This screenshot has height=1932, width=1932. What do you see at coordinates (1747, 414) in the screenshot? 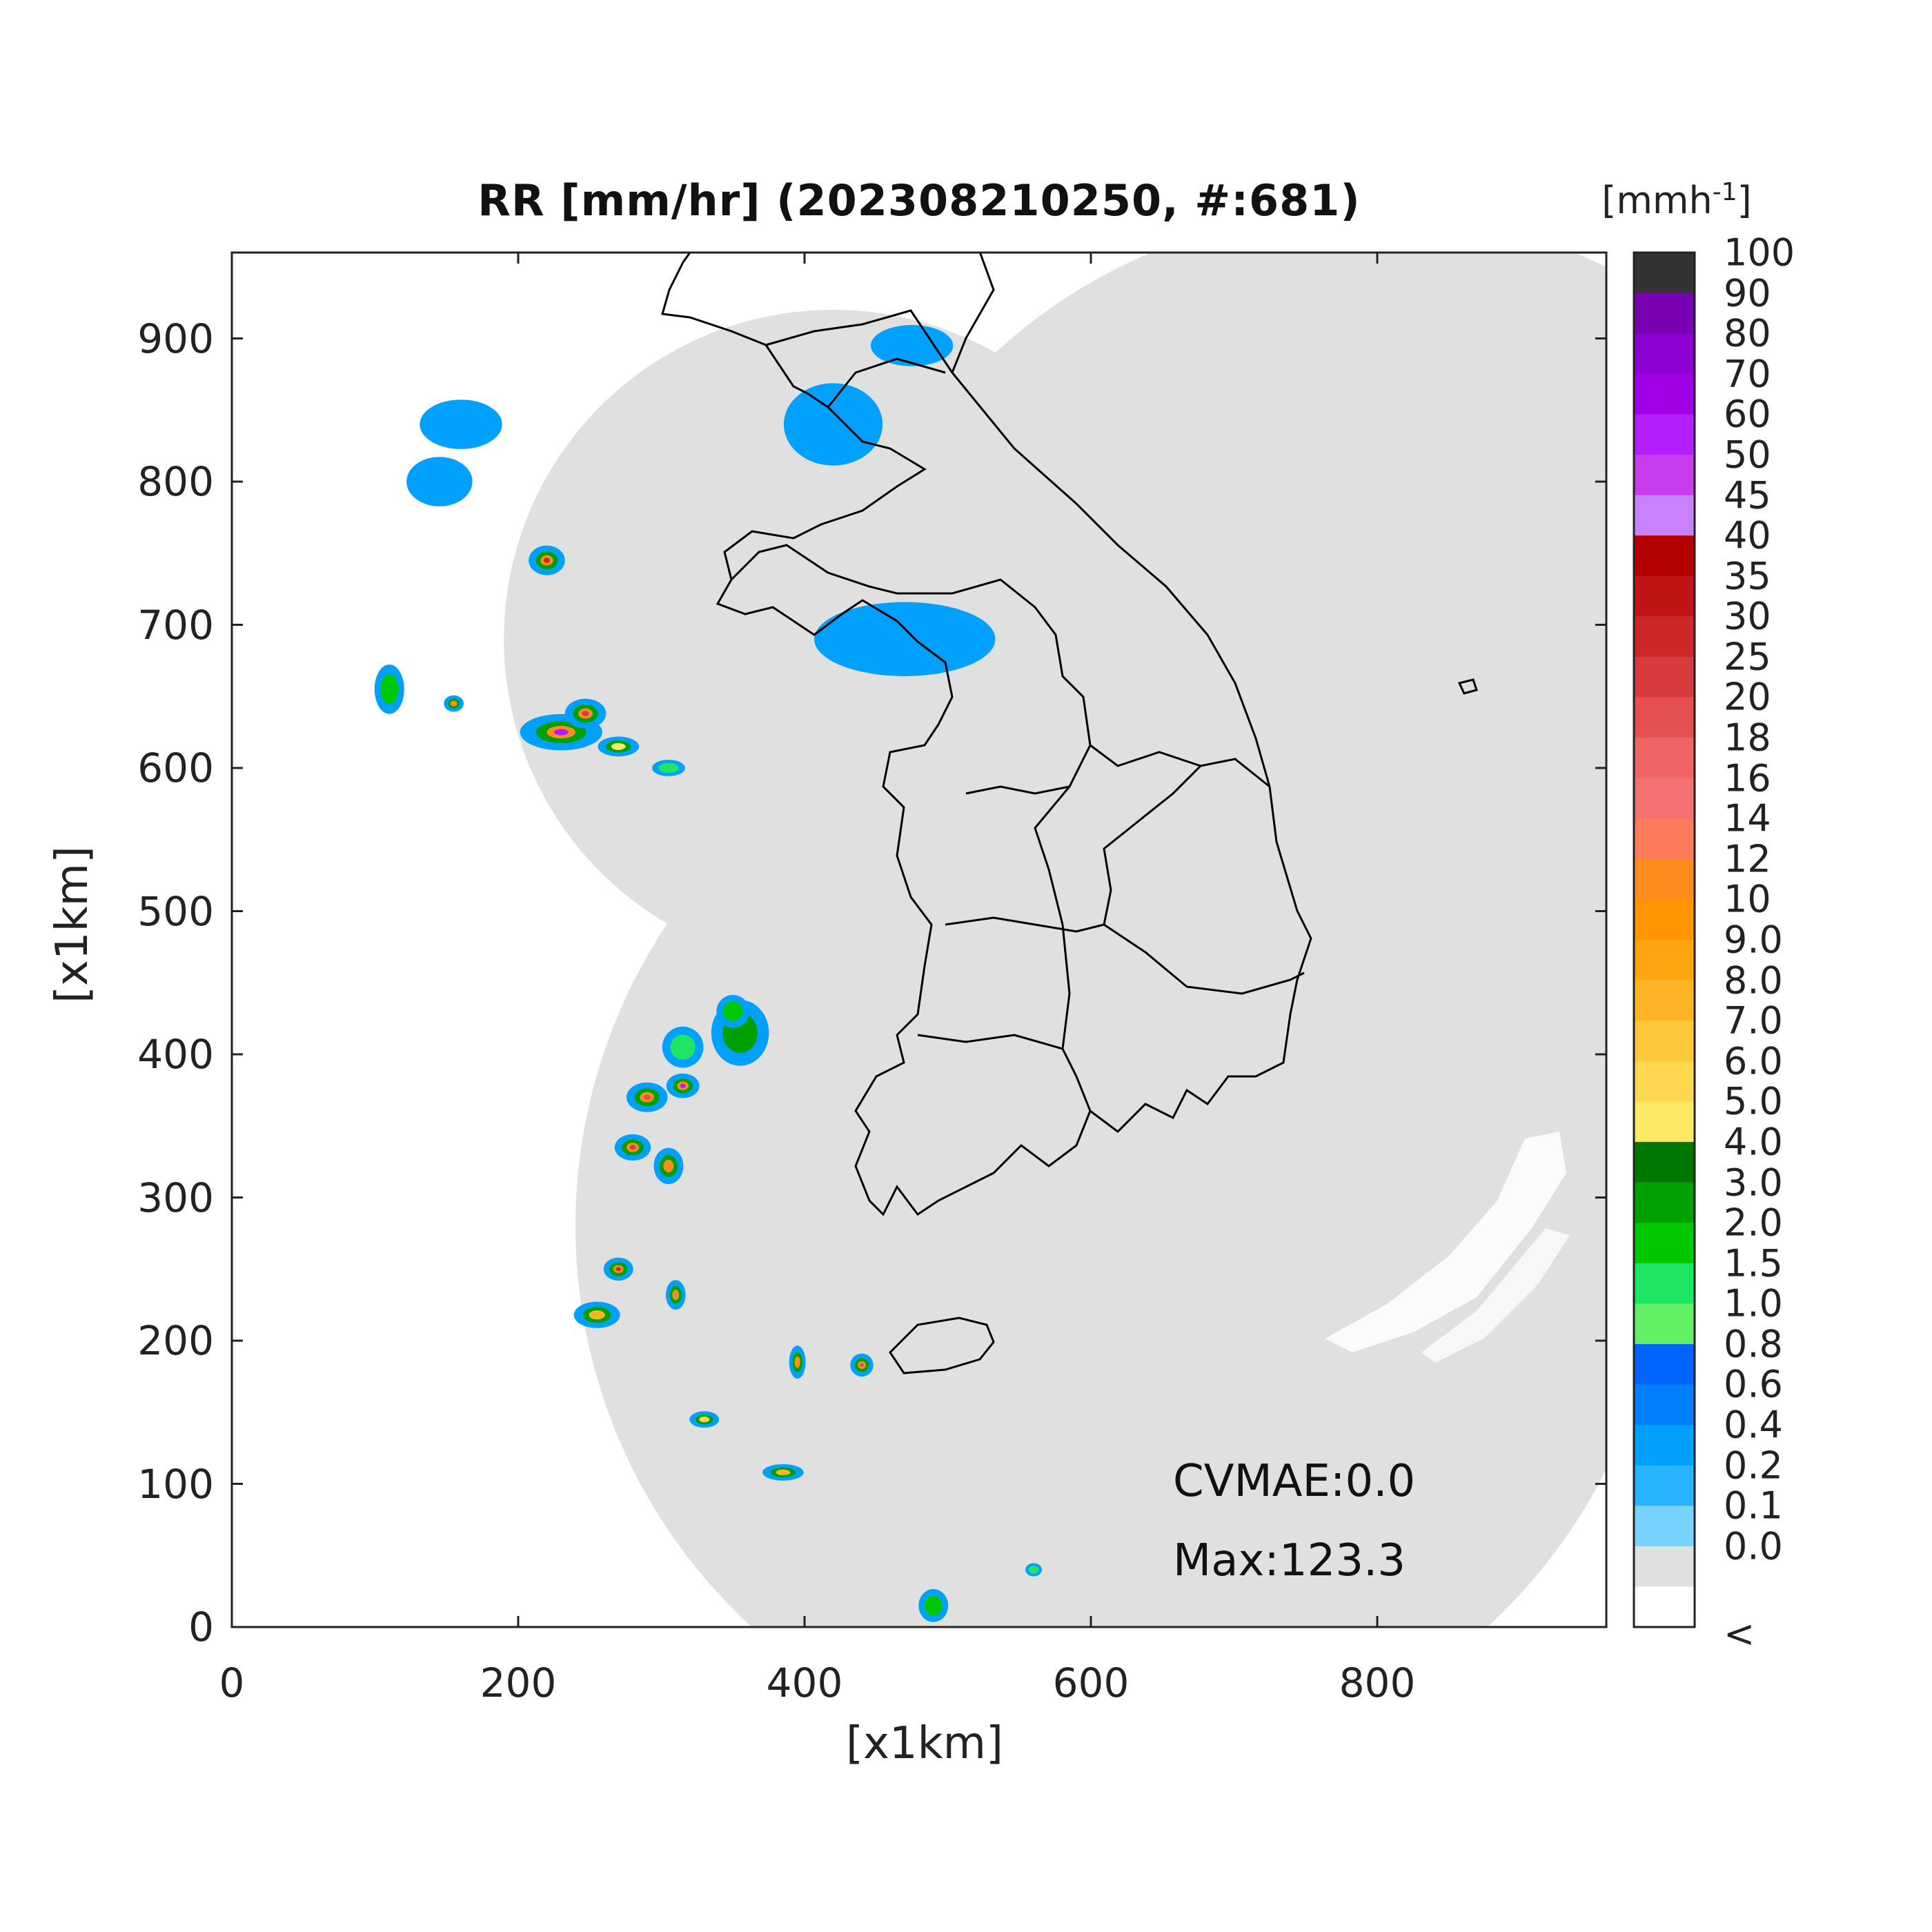
I see `colorbar-label: 60` at bounding box center [1747, 414].